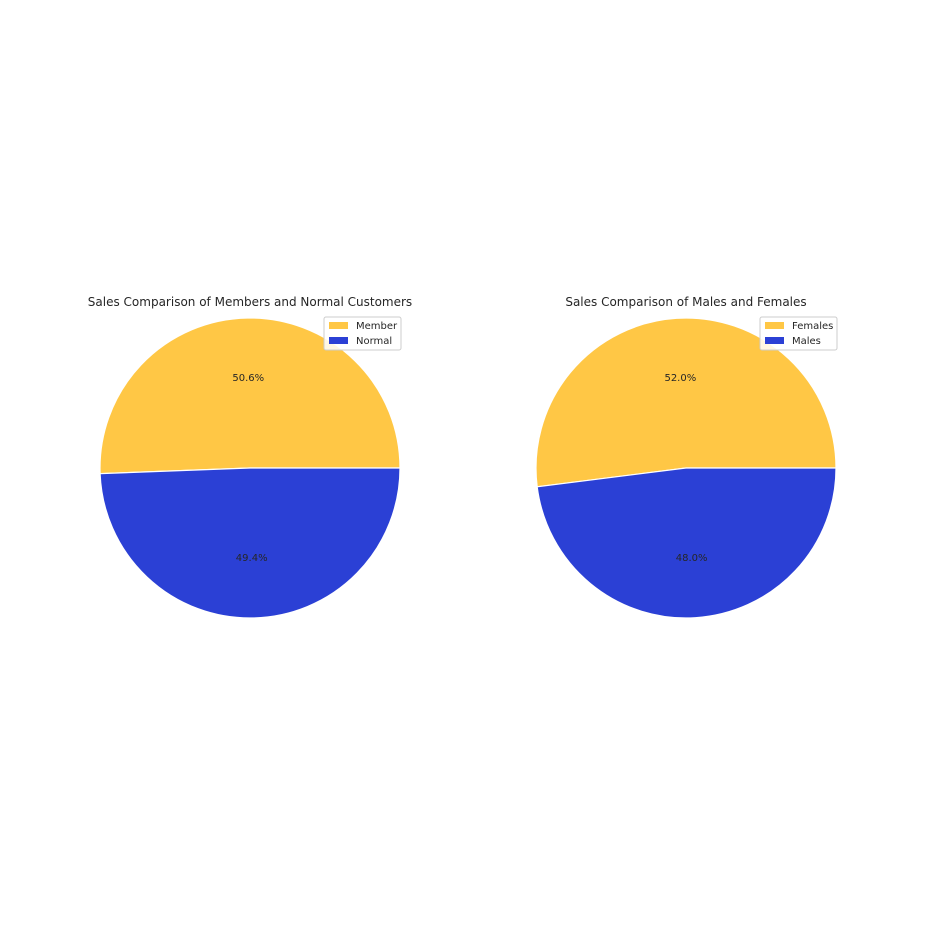 The width and height of the screenshot is (936, 936). Describe the element at coordinates (798, 333) in the screenshot. I see `legend: Females Males` at that location.